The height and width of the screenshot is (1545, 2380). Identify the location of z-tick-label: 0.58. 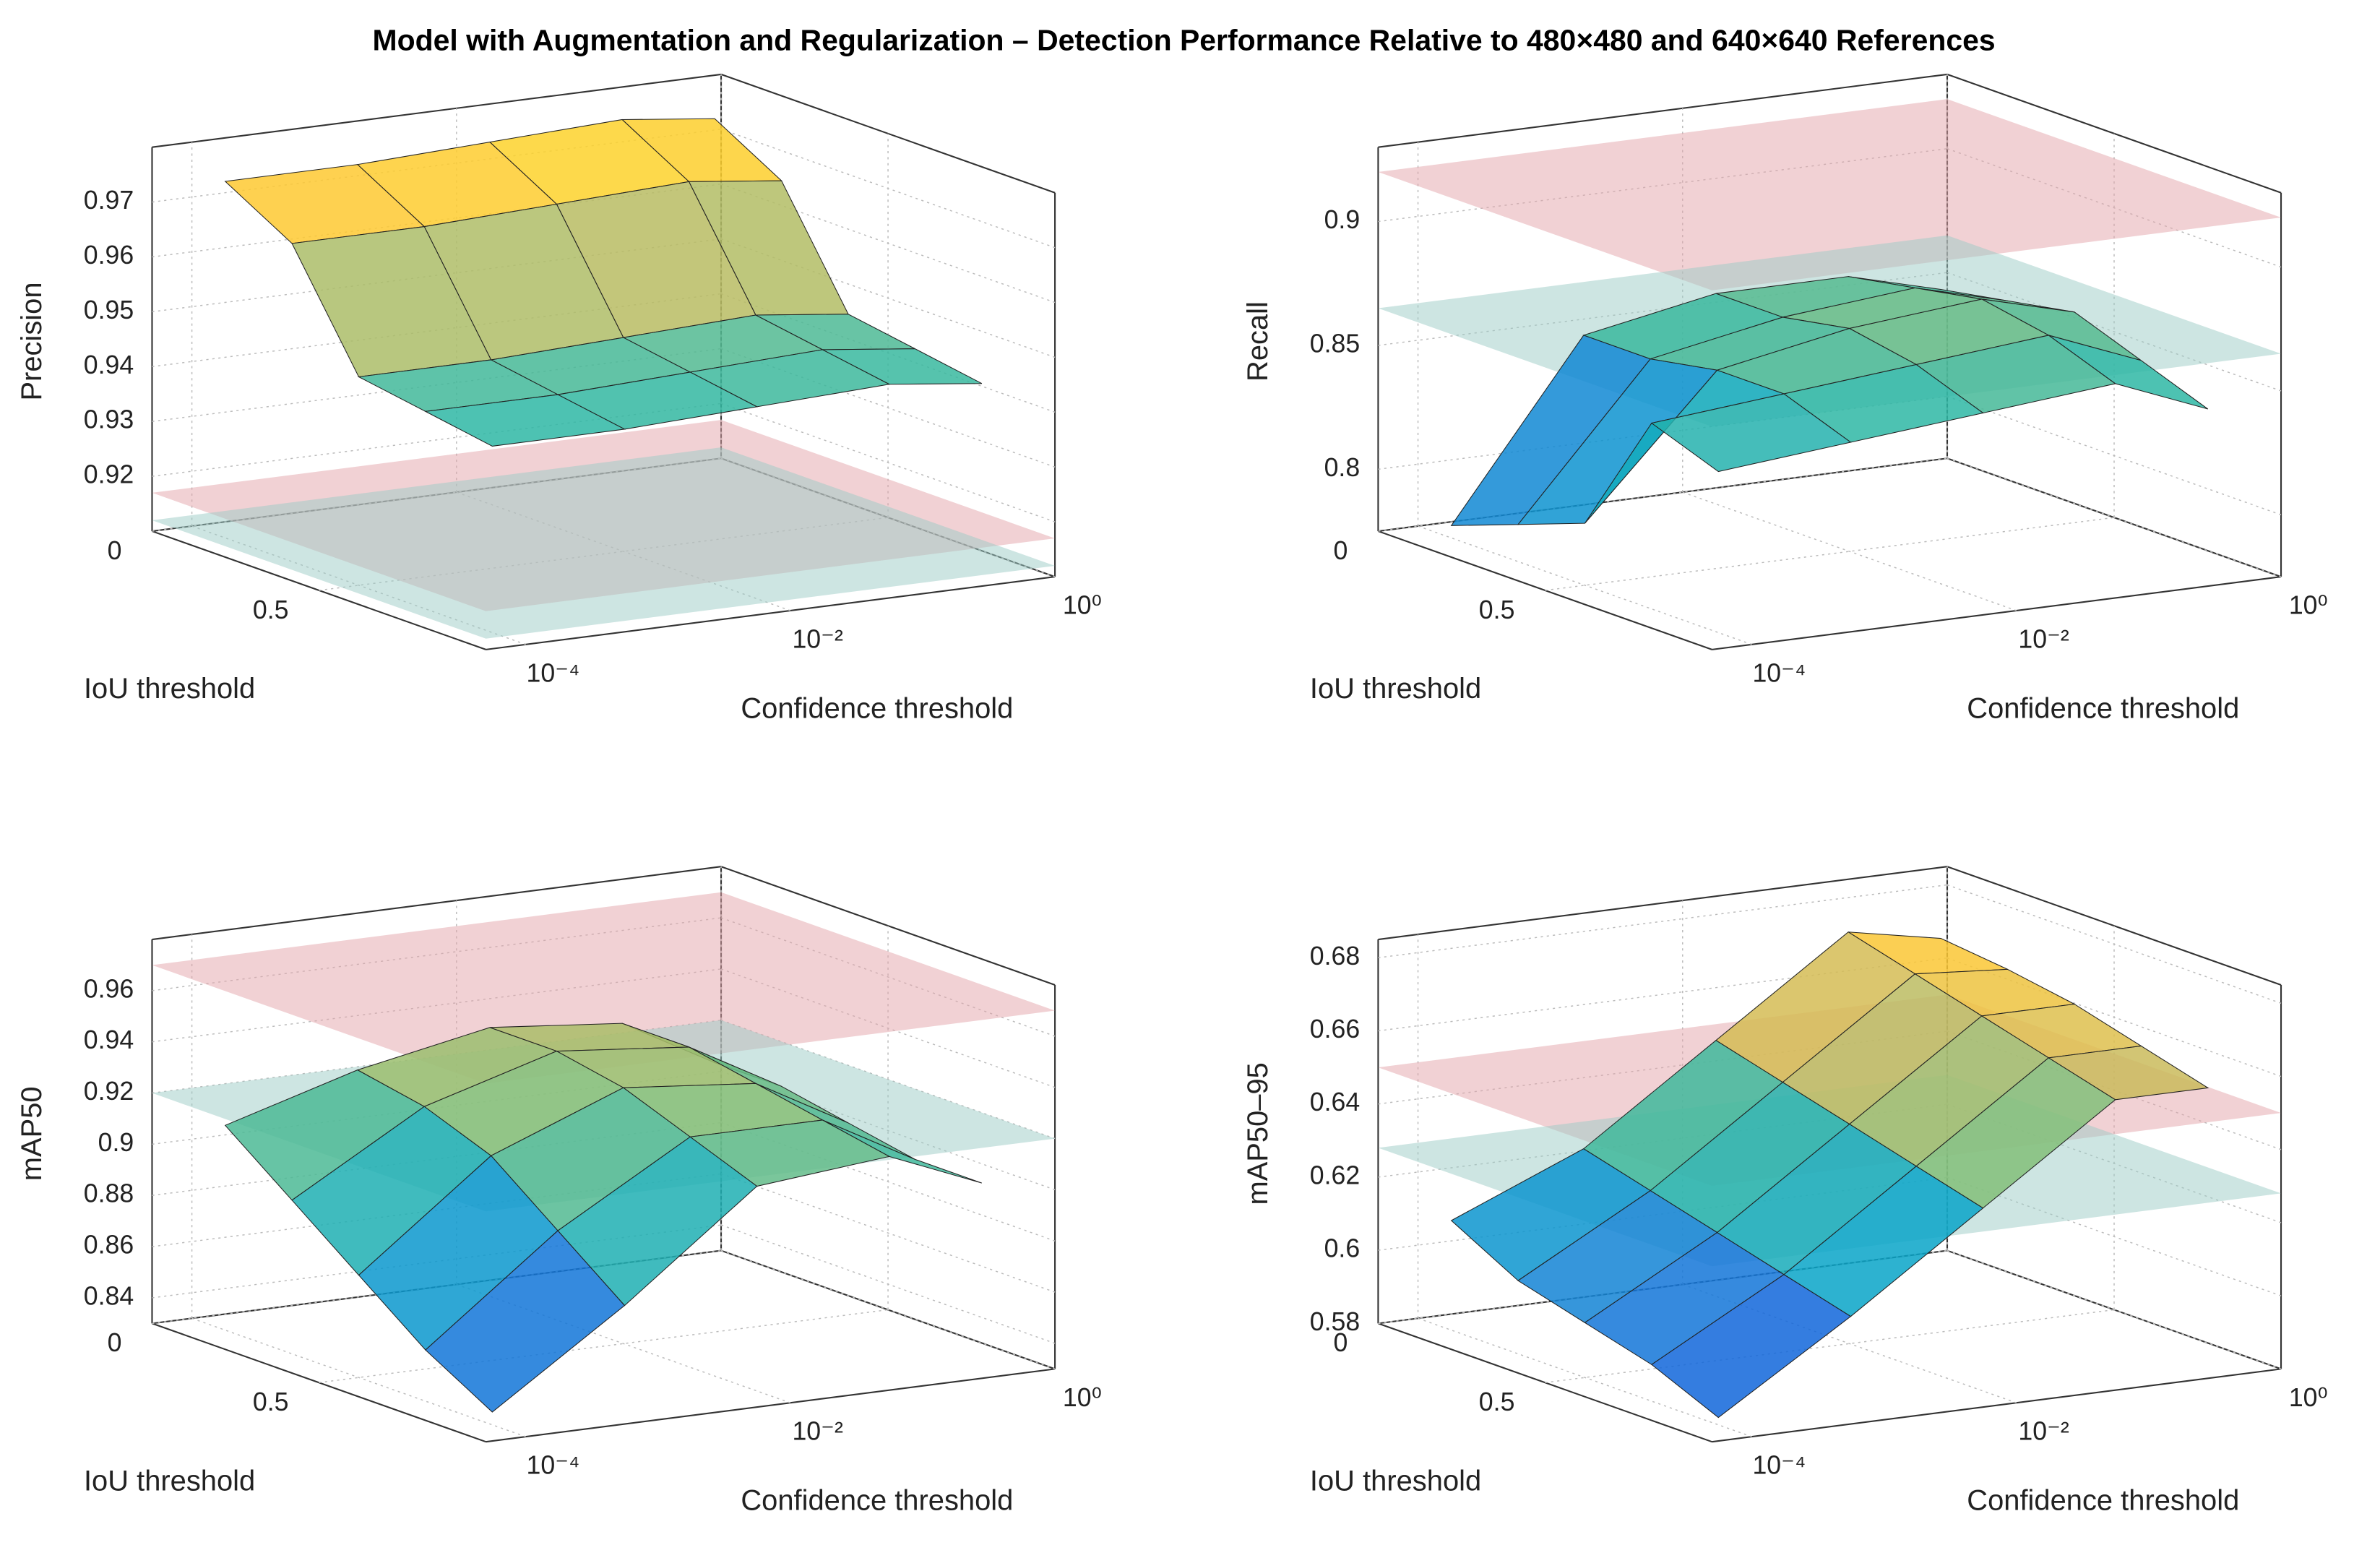
(1335, 1321).